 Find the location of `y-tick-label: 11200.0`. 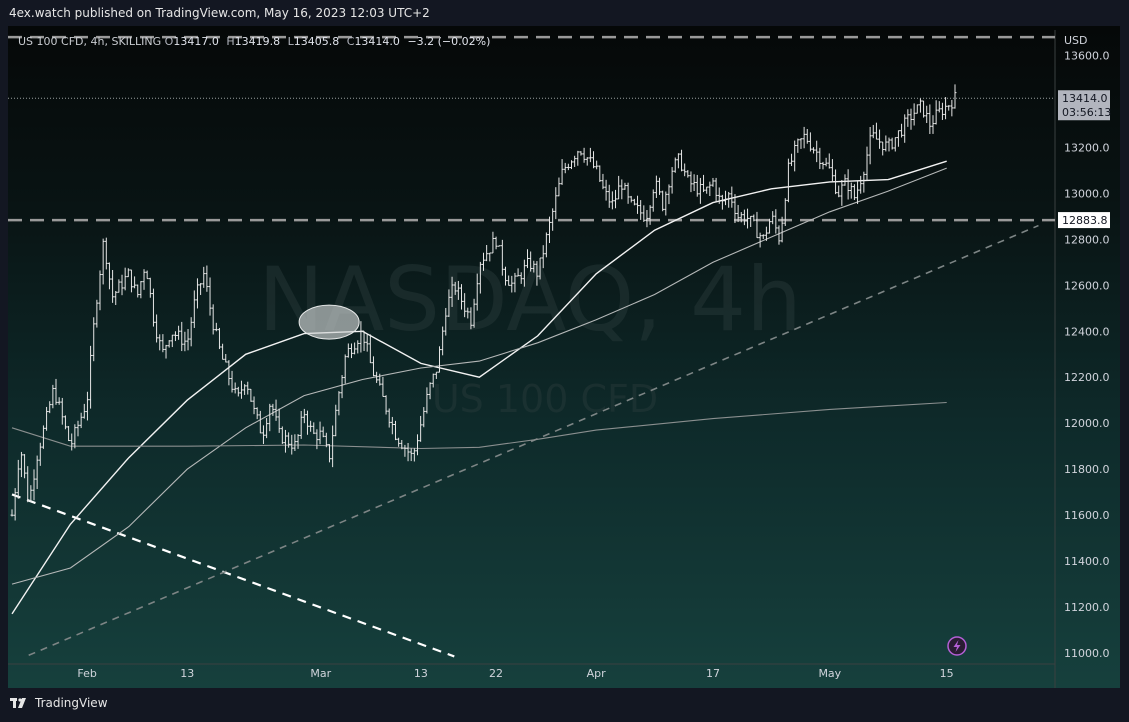

y-tick-label: 11200.0 is located at coordinates (1087, 607).